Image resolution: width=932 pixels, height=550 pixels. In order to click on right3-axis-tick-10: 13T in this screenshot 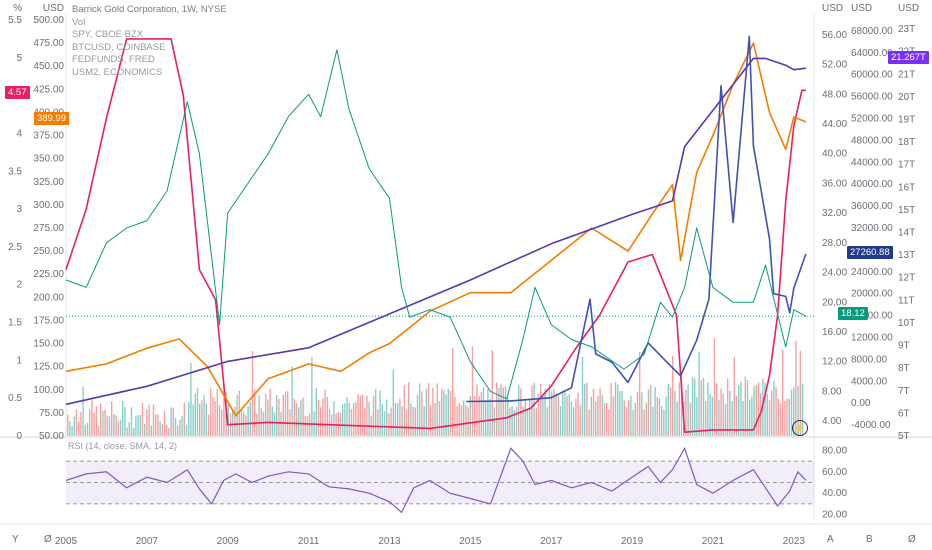, I will do `click(906, 255)`.